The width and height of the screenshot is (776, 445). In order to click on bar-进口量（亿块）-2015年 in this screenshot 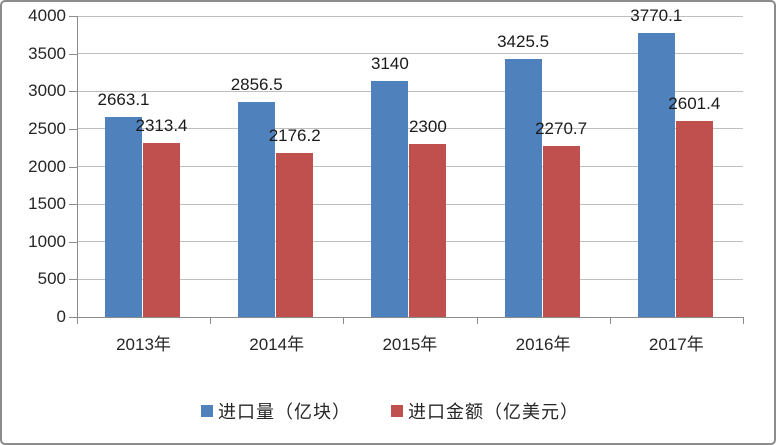, I will do `click(390, 198)`.